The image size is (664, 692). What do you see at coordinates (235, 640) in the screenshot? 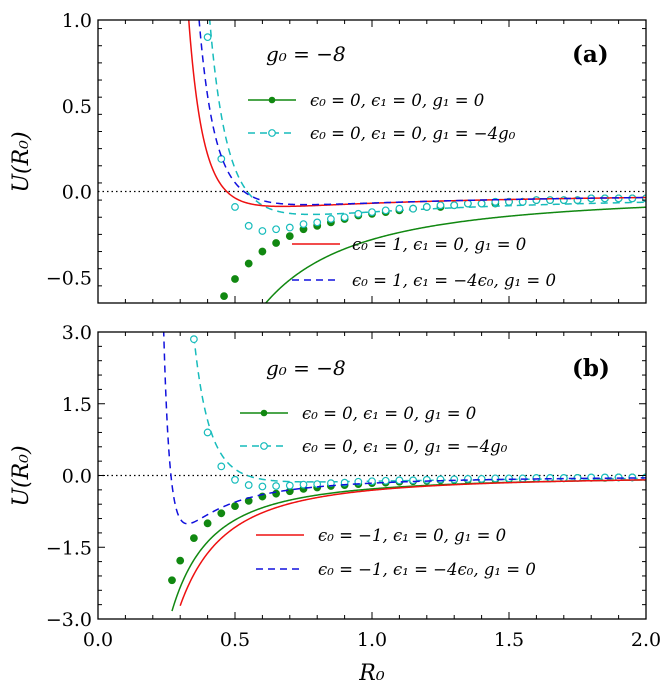
I see `panel-b-xtick-label: 0.5` at bounding box center [235, 640].